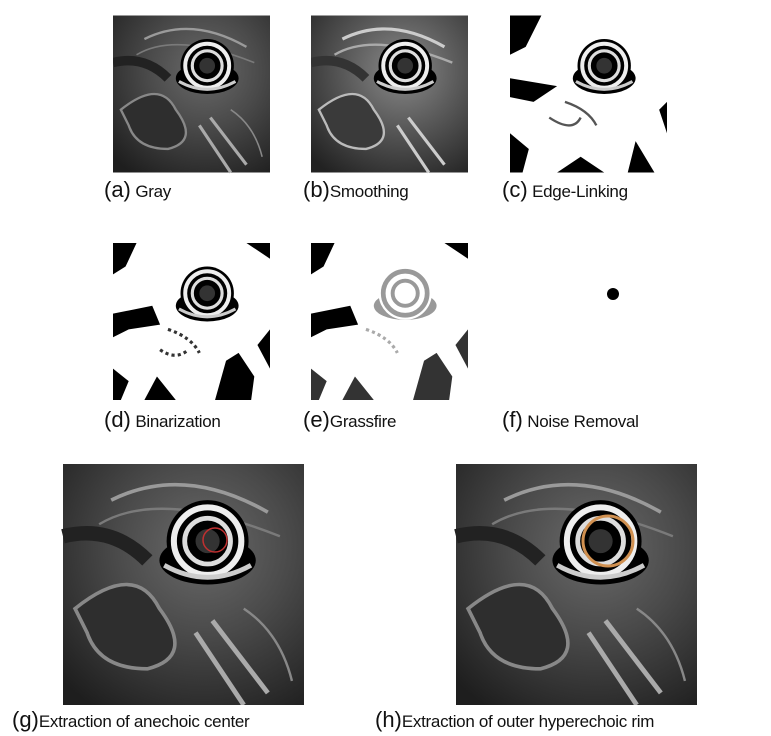  I want to click on panel-caption: Noise Removal, so click(582, 421).